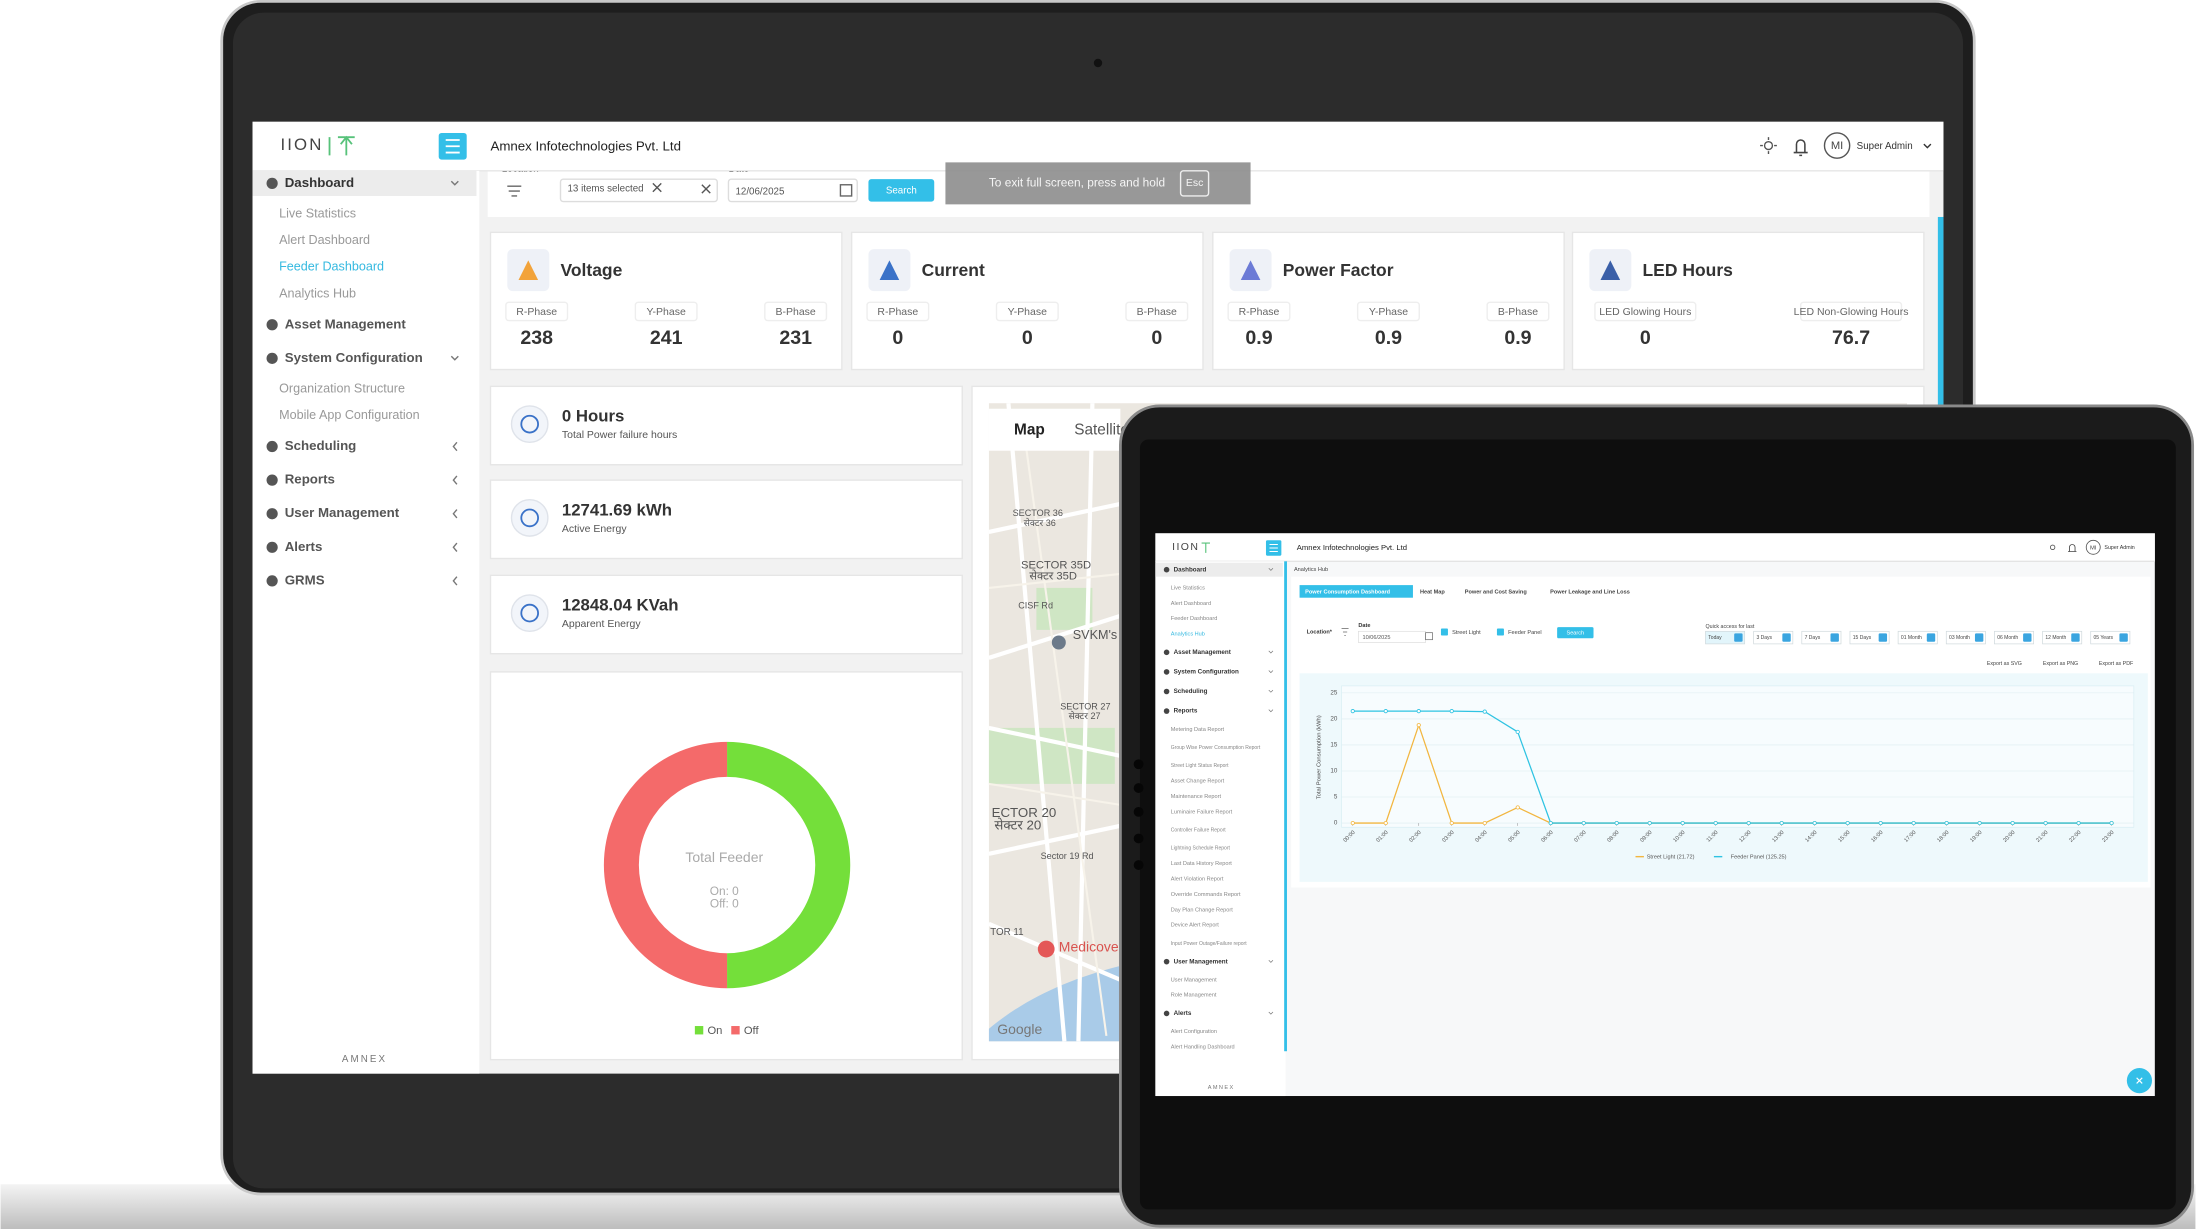 Image resolution: width=2196 pixels, height=1229 pixels. Describe the element at coordinates (1206, 672) in the screenshot. I see `sidebar-item: System Configuration` at that location.